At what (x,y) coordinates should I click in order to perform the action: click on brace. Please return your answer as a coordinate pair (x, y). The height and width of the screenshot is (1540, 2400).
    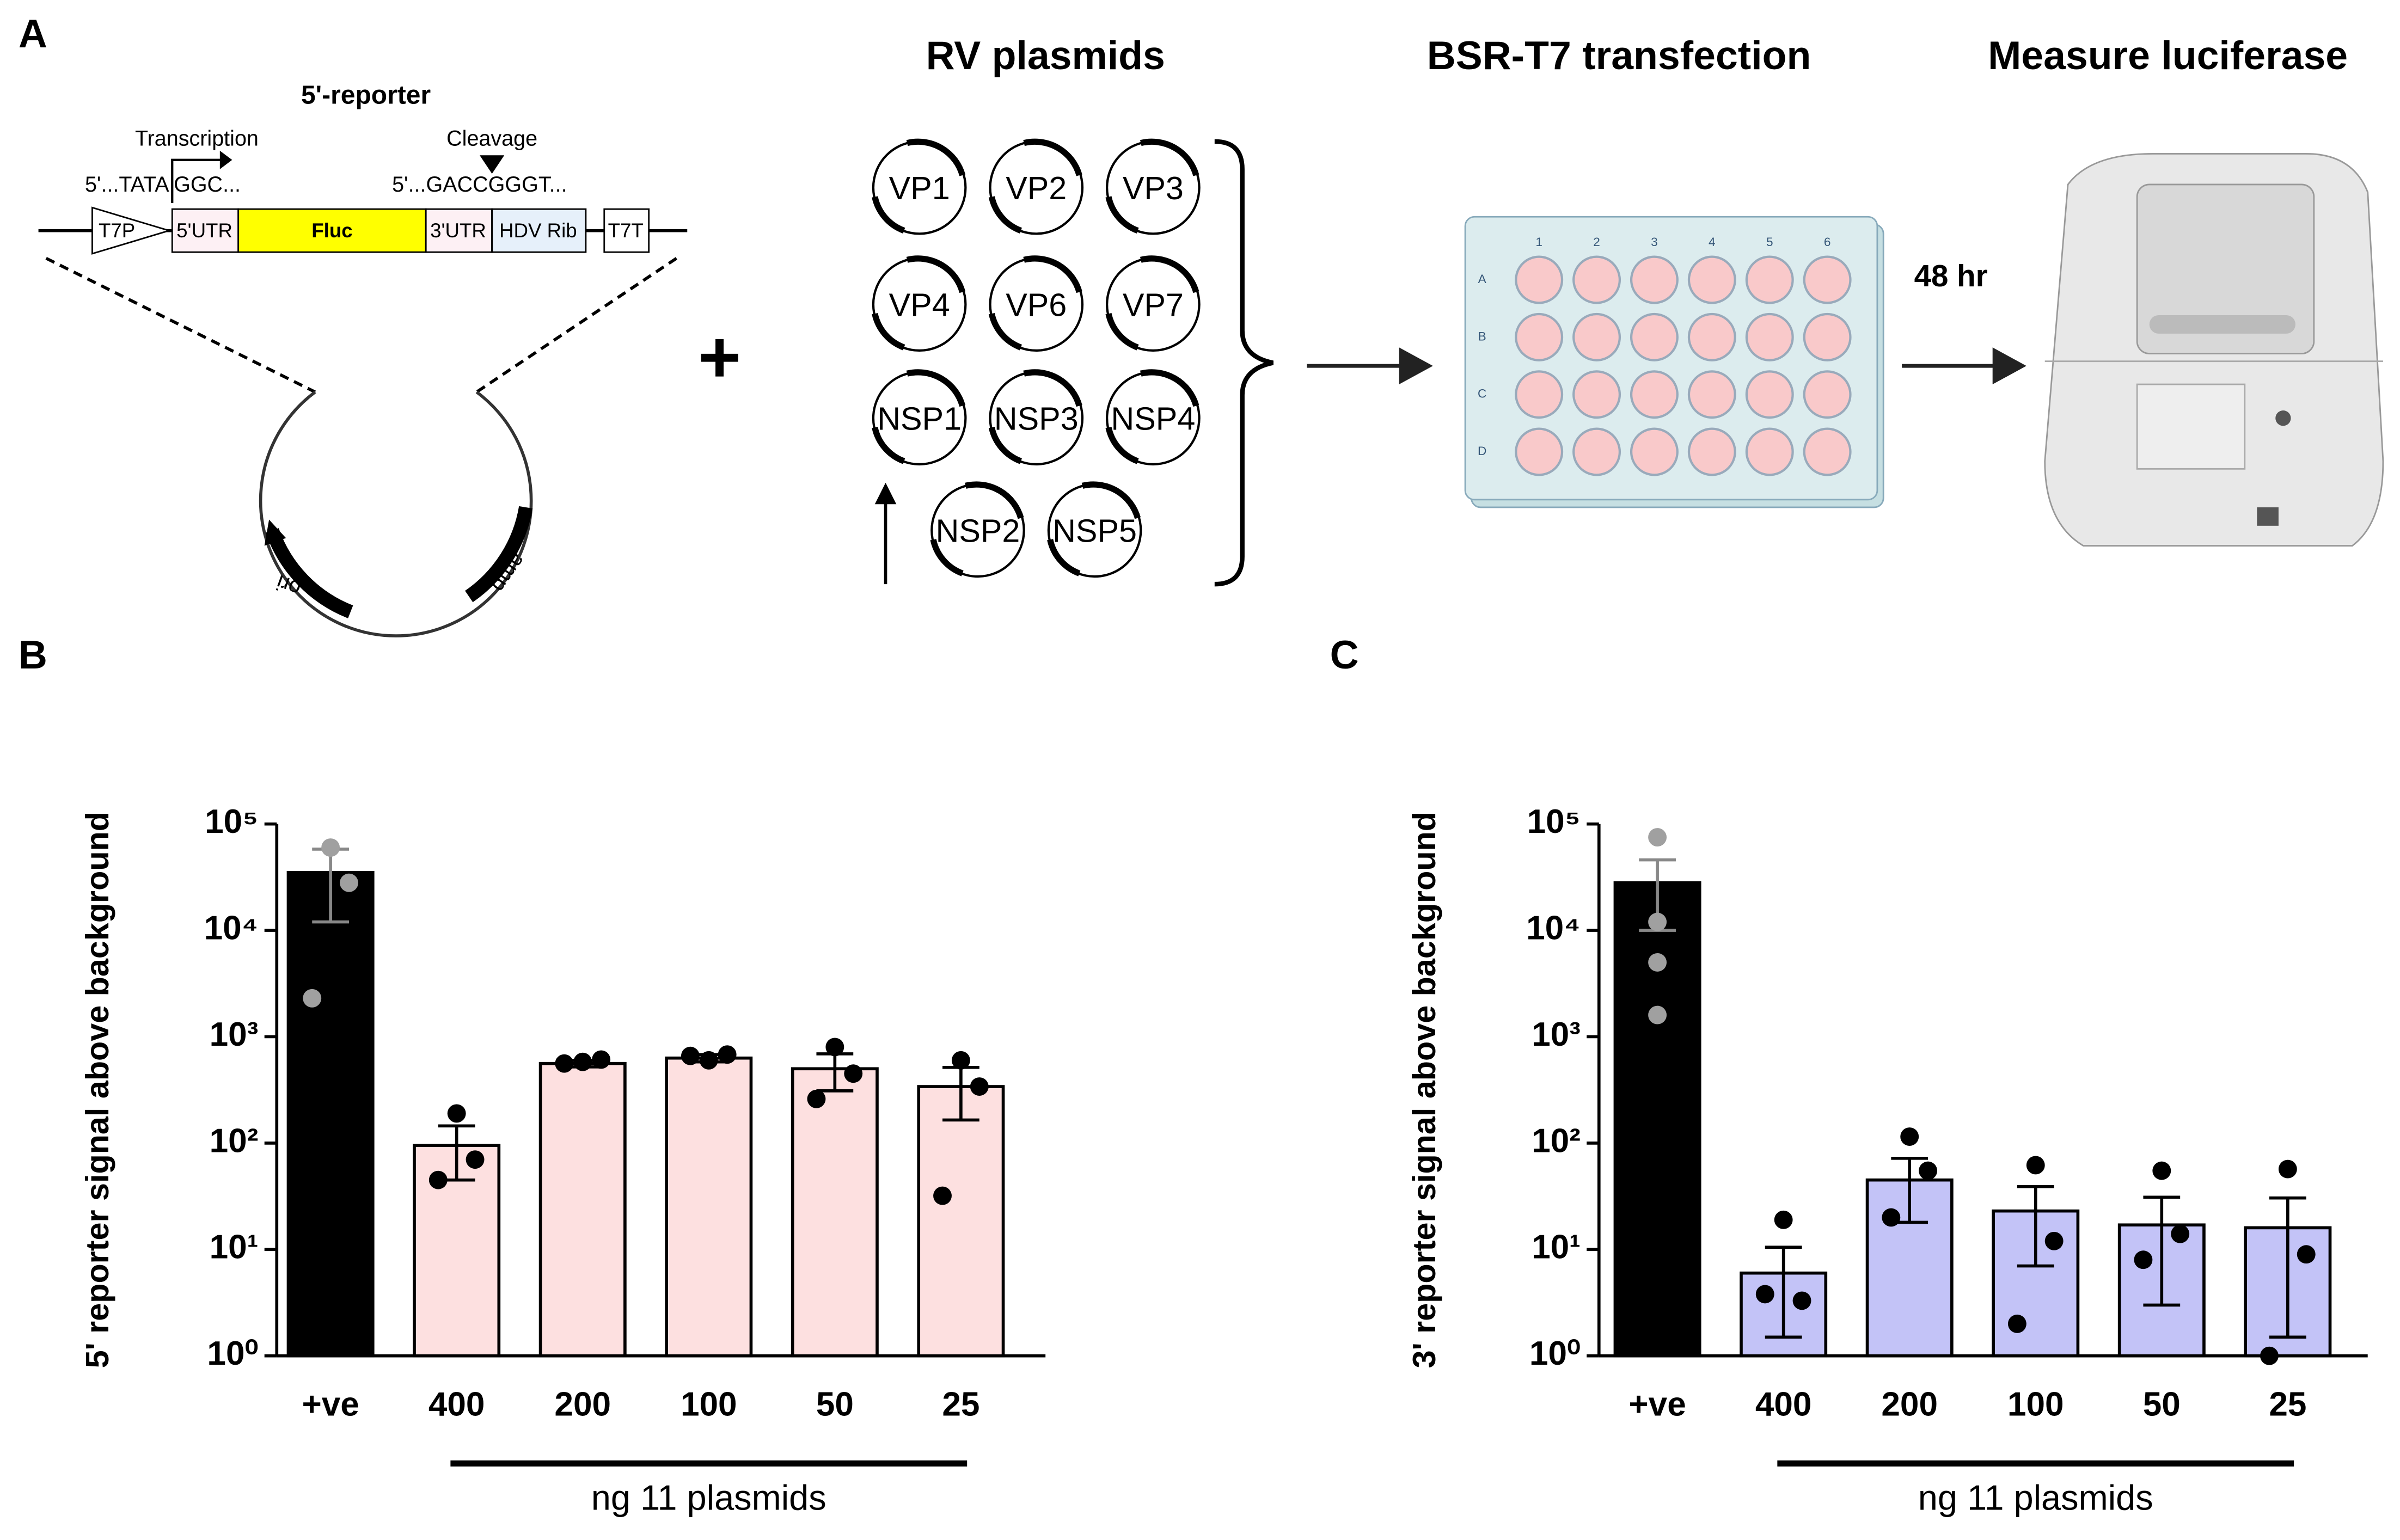
    Looking at the image, I should click on (1244, 363).